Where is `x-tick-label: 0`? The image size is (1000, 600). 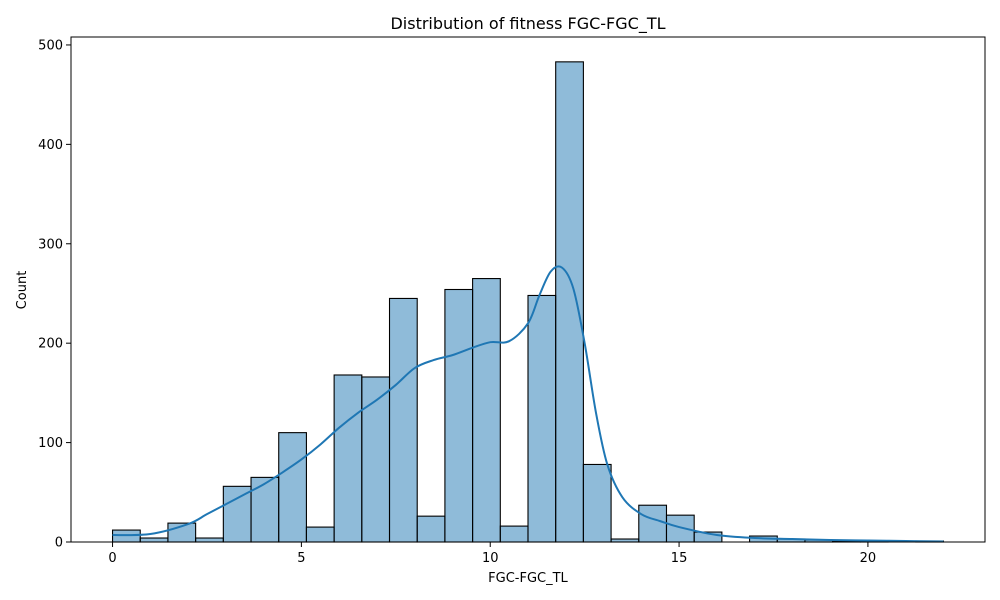
x-tick-label: 0 is located at coordinates (112, 558).